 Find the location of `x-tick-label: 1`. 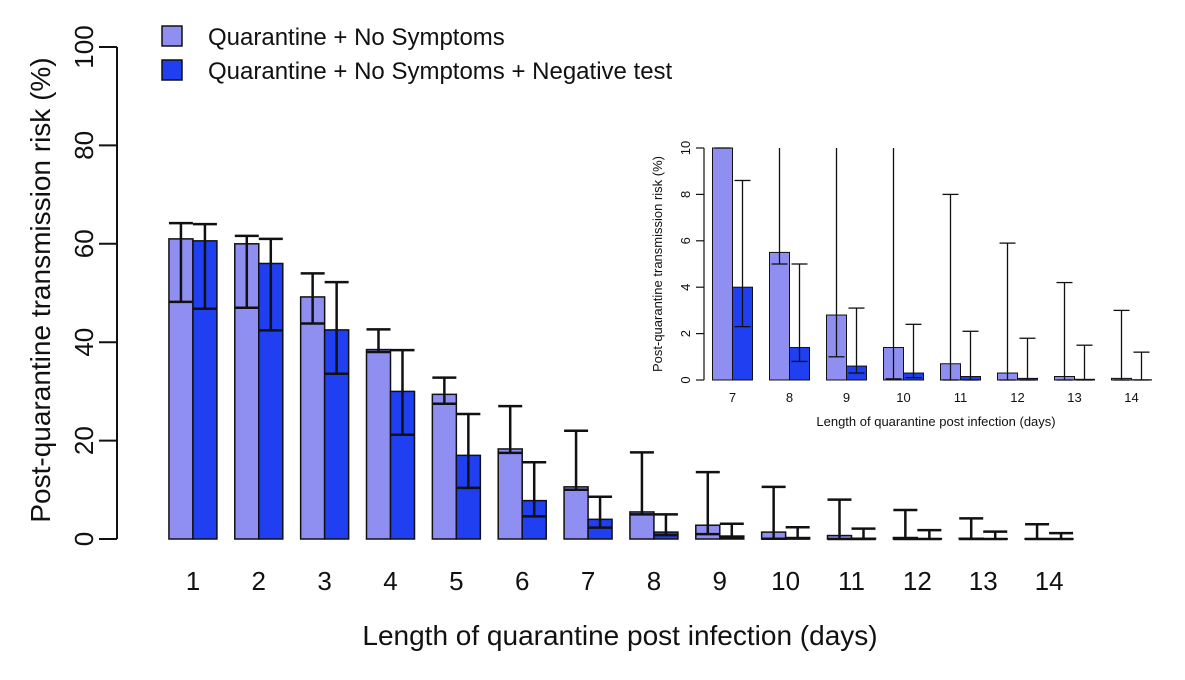

x-tick-label: 1 is located at coordinates (193, 581).